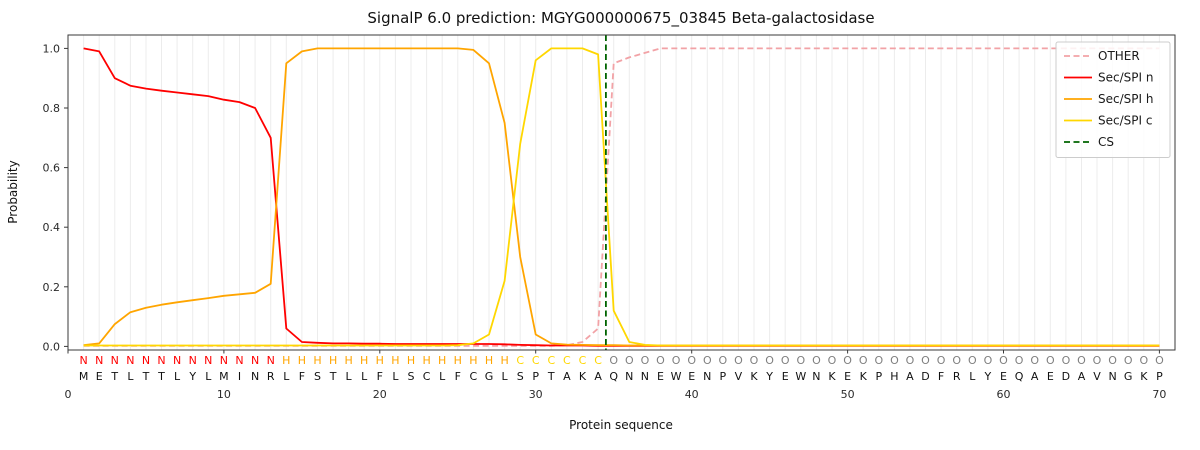 The width and height of the screenshot is (1200, 450). Describe the element at coordinates (239, 376) in the screenshot. I see `residue-letter: I` at that location.